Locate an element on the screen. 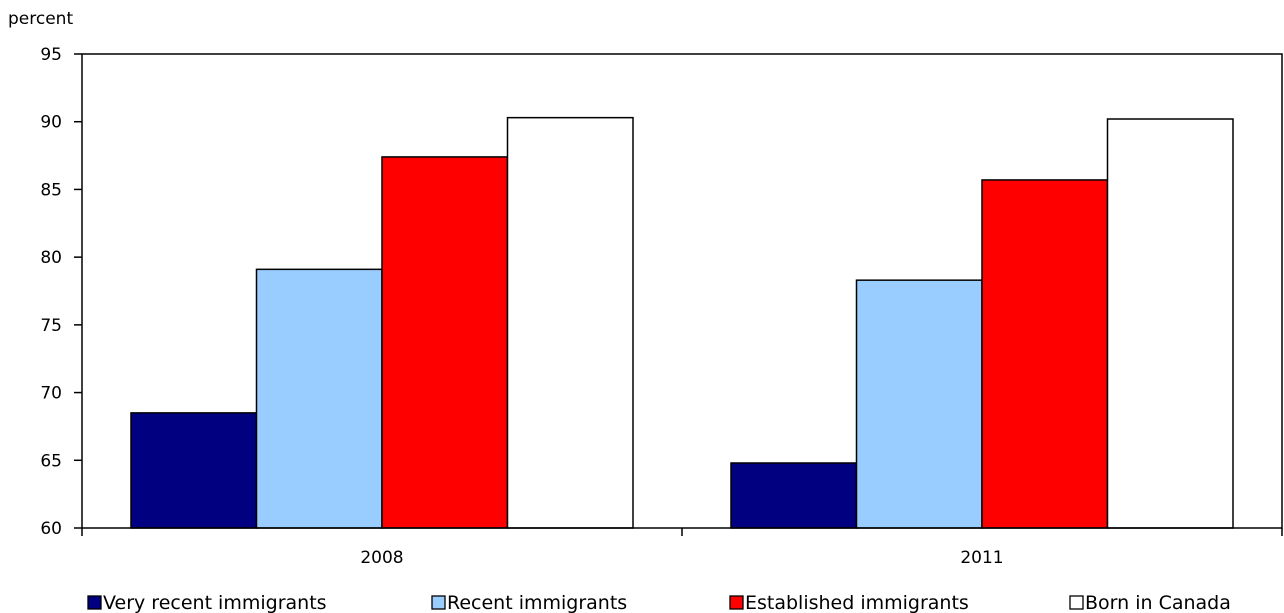 This screenshot has height=613, width=1284. bar-established-immigrants-2011 is located at coordinates (1045, 354).